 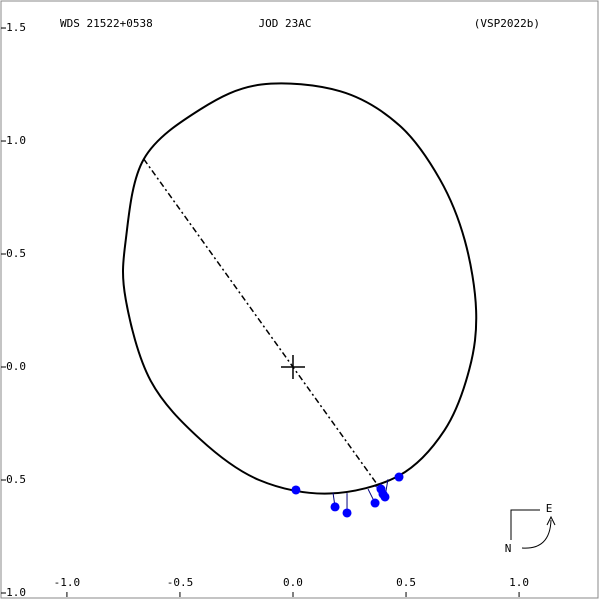 I want to click on y-tick-label: -0.0, so click(x=13, y=366).